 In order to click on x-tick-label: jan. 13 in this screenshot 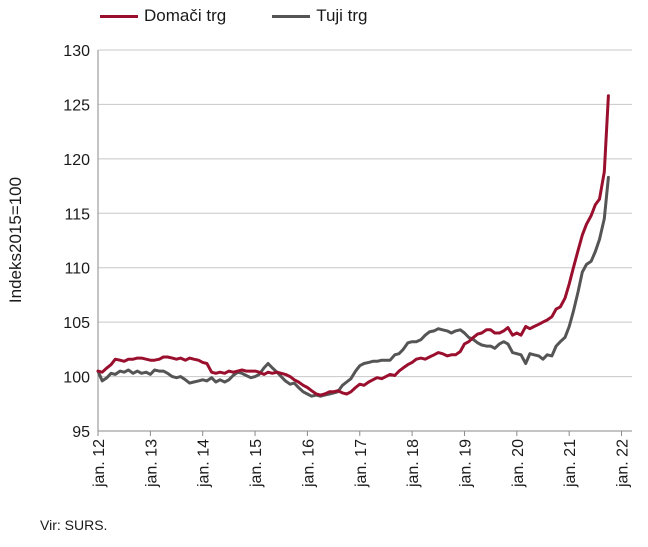, I will do `click(151, 463)`.